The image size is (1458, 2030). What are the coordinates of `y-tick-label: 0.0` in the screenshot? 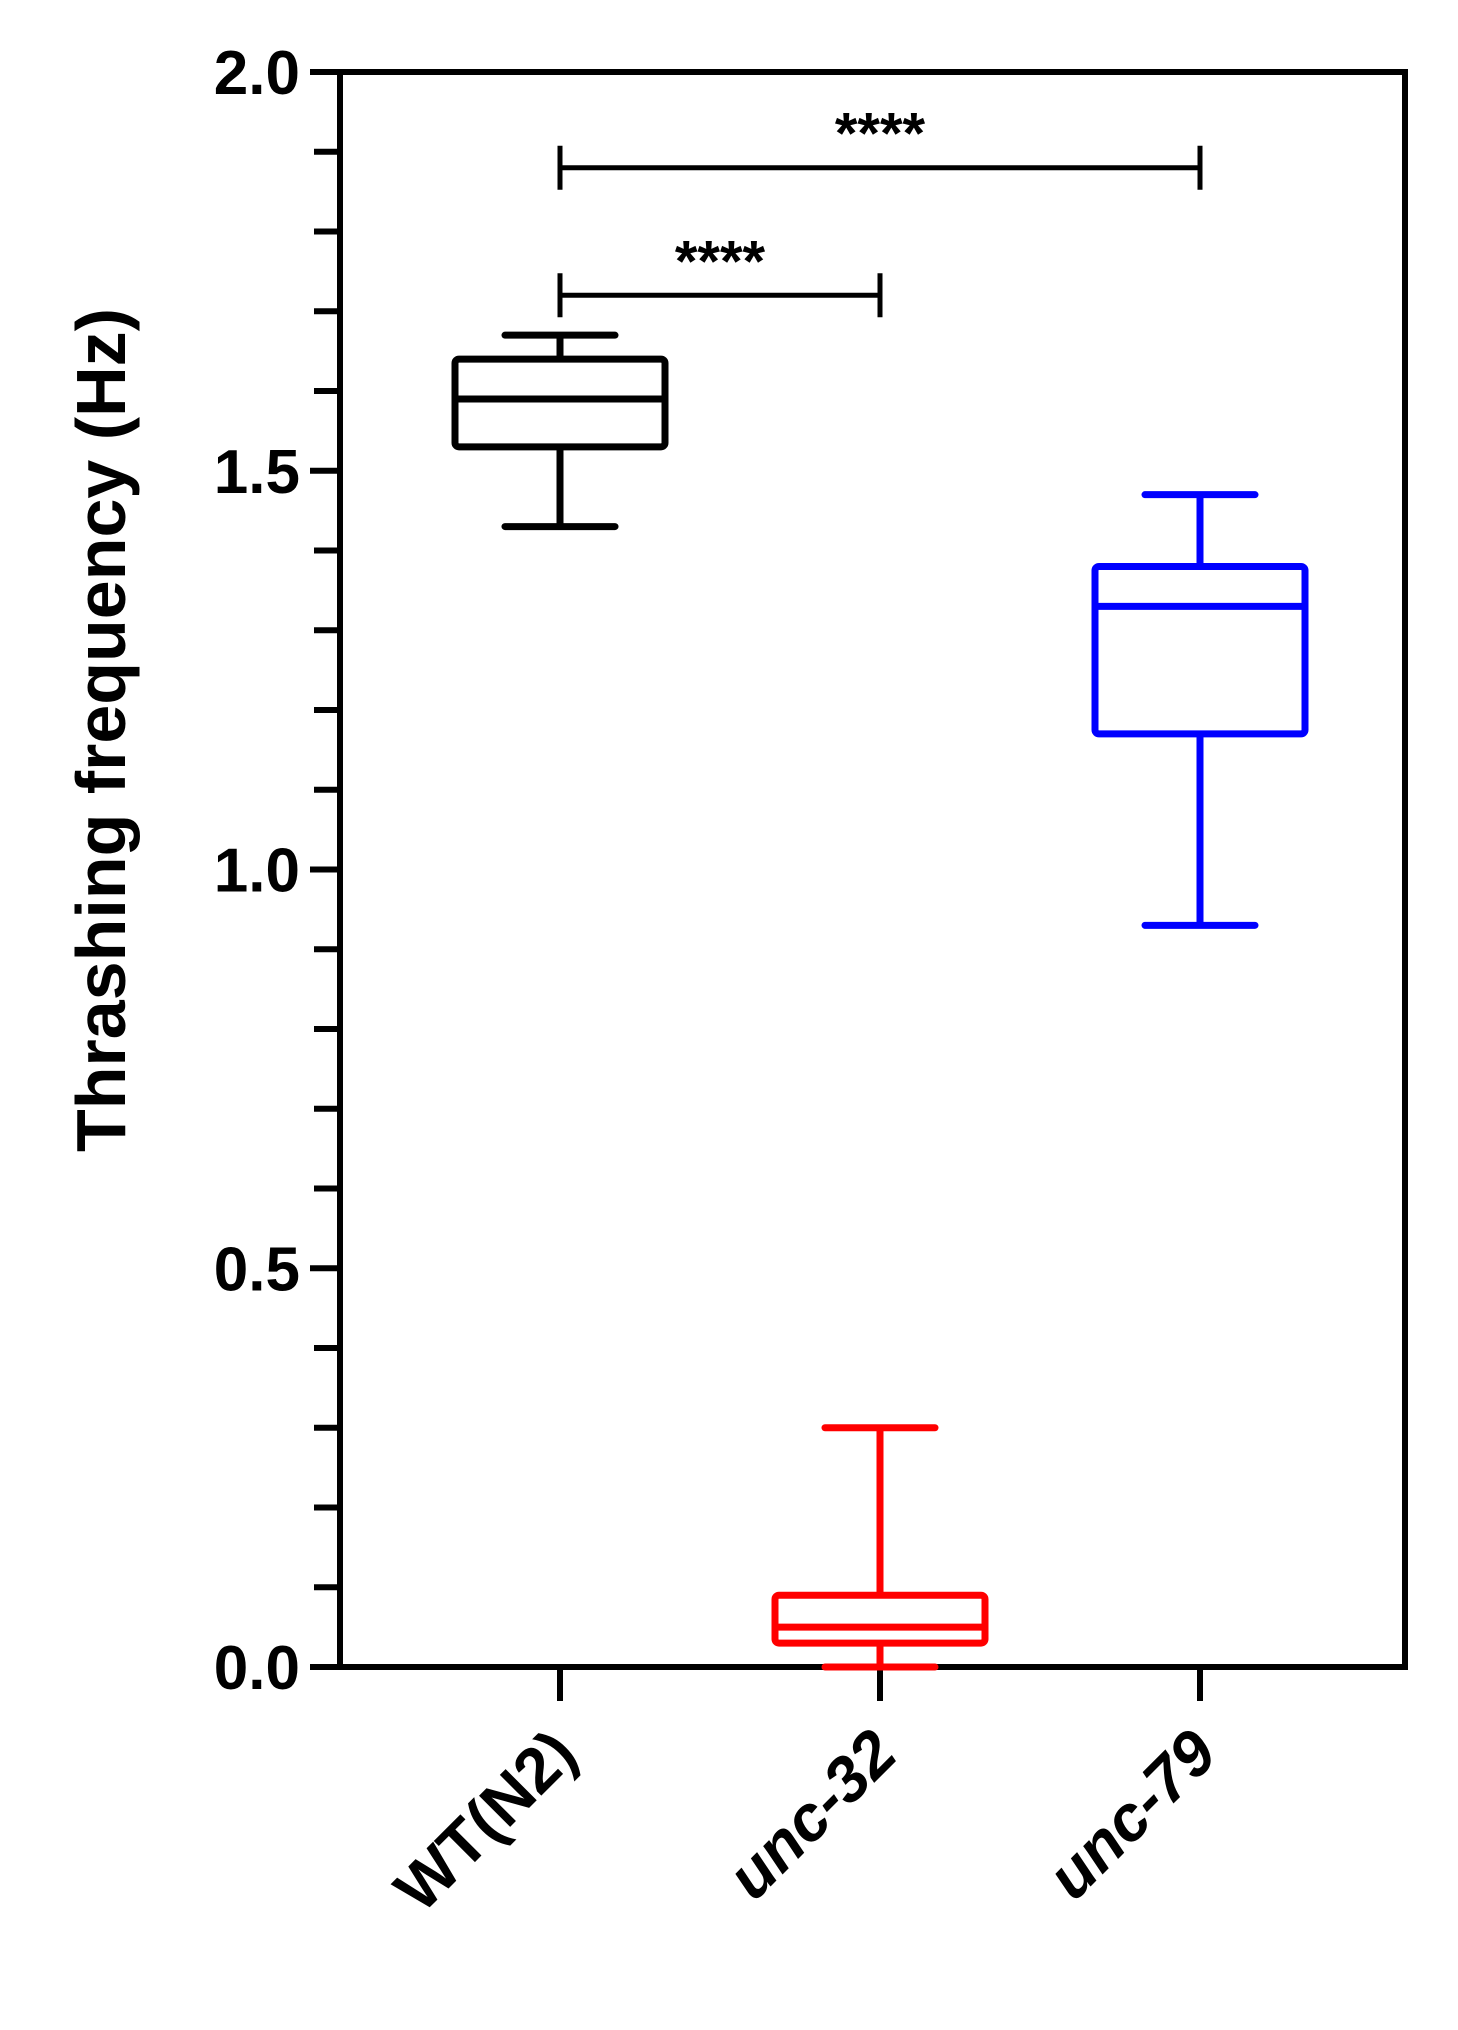 It's located at (257, 1668).